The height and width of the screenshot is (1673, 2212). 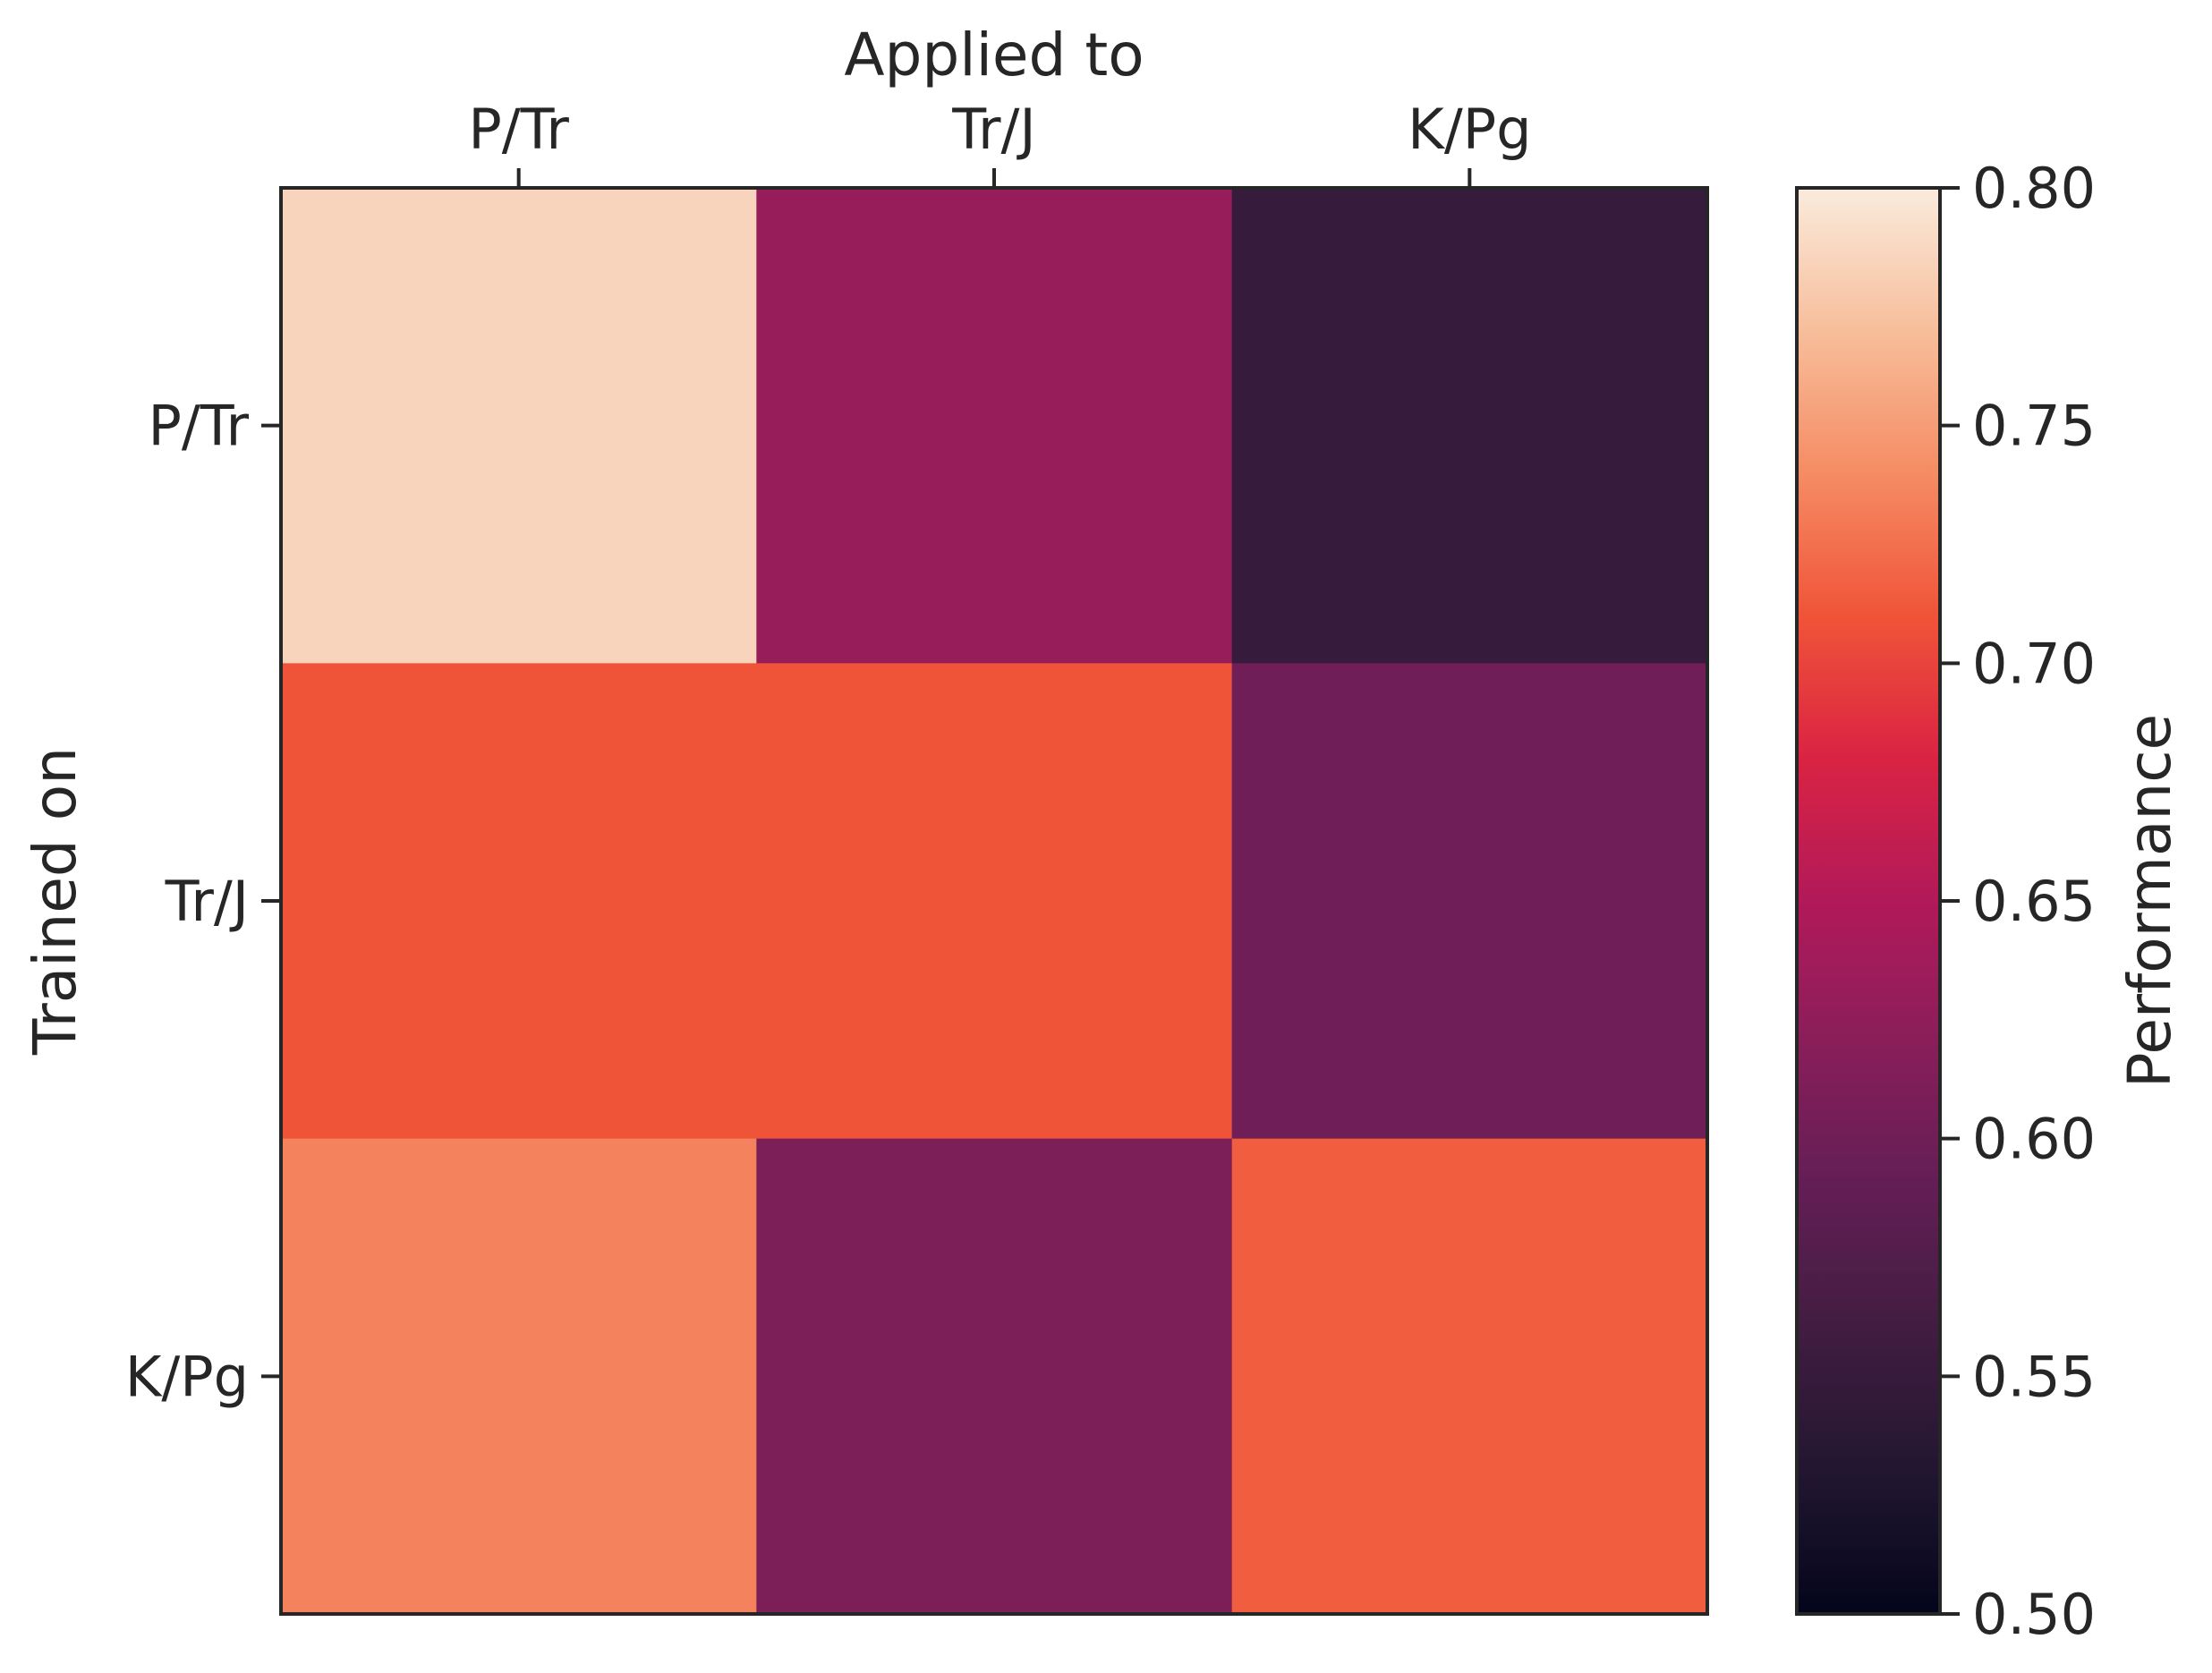 What do you see at coordinates (1469, 129) in the screenshot?
I see `x-tick-label: K/Pg` at bounding box center [1469, 129].